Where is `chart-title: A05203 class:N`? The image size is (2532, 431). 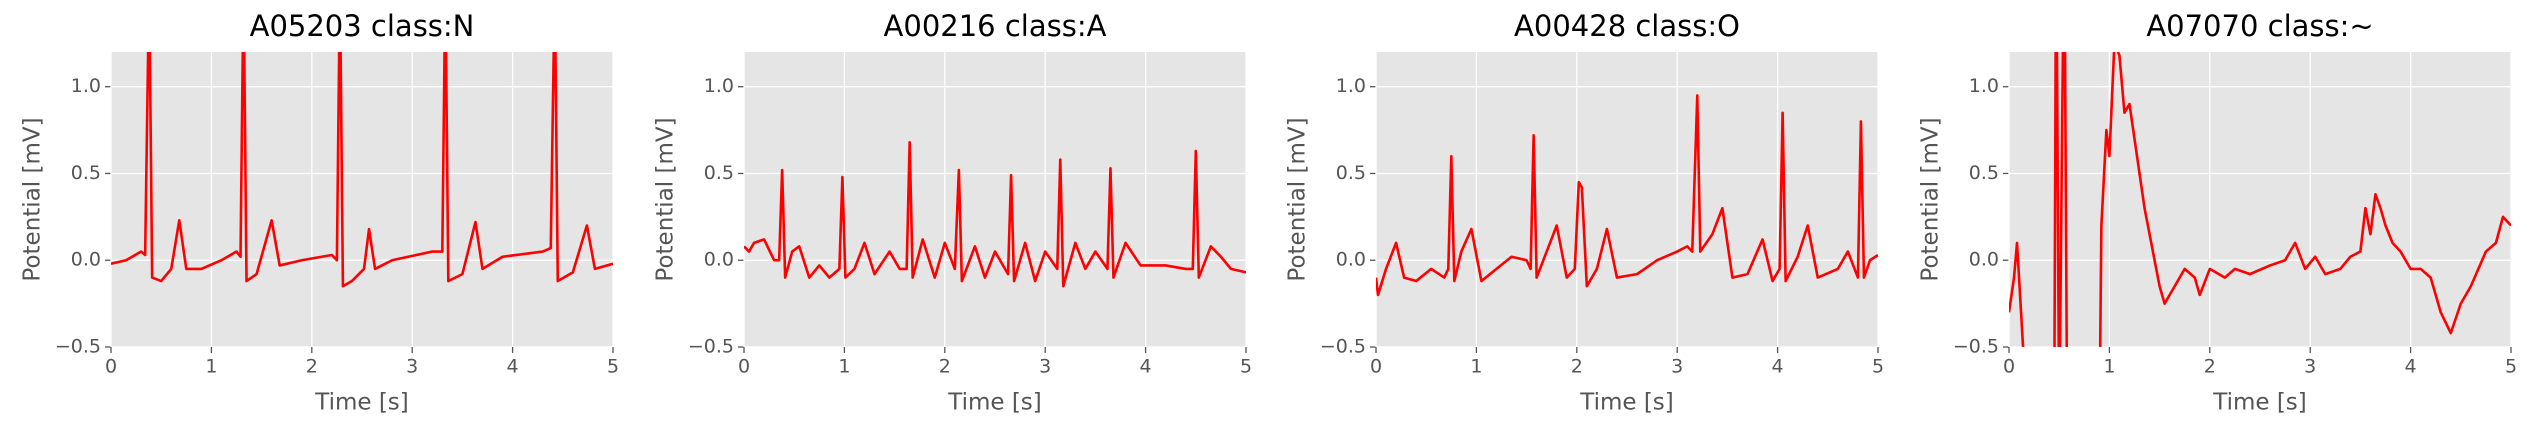 chart-title: A05203 class:N is located at coordinates (362, 26).